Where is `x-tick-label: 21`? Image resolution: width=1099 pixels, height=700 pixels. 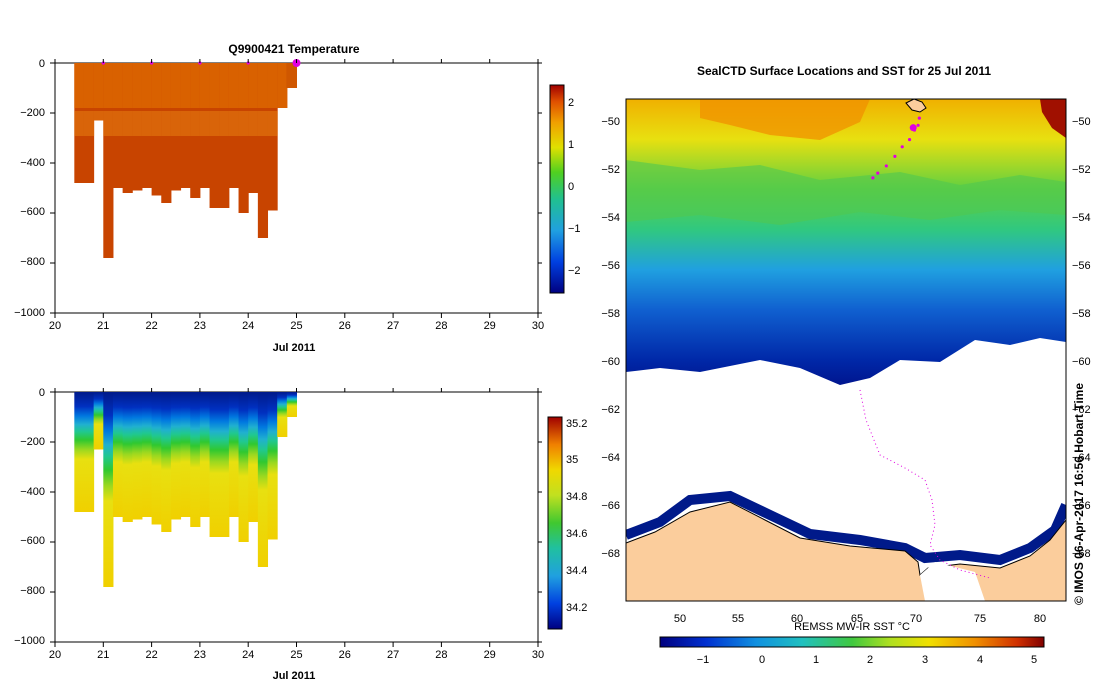
x-tick-label: 21 is located at coordinates (103, 326).